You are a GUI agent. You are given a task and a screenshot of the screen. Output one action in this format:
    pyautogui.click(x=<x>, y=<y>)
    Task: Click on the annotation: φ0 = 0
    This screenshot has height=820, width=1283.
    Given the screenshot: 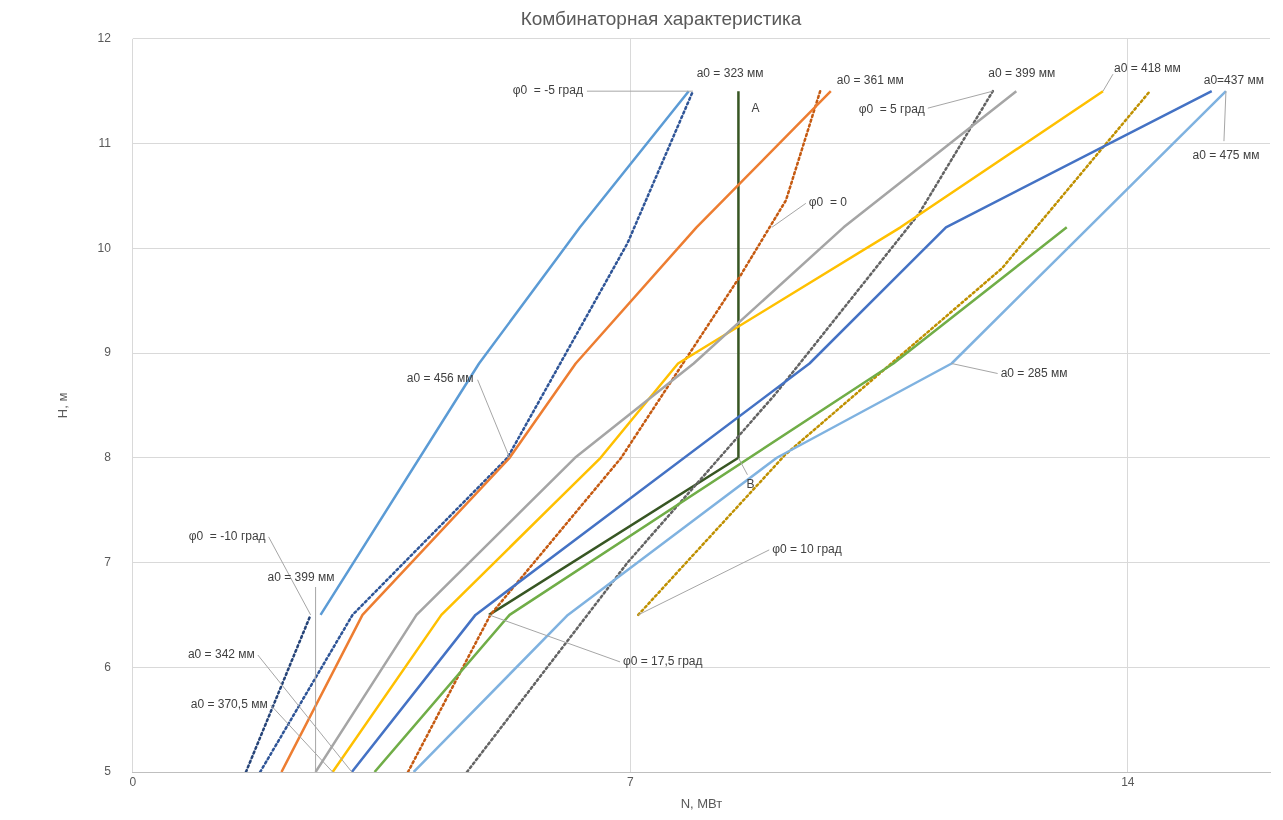 What is the action you would take?
    pyautogui.click(x=828, y=201)
    